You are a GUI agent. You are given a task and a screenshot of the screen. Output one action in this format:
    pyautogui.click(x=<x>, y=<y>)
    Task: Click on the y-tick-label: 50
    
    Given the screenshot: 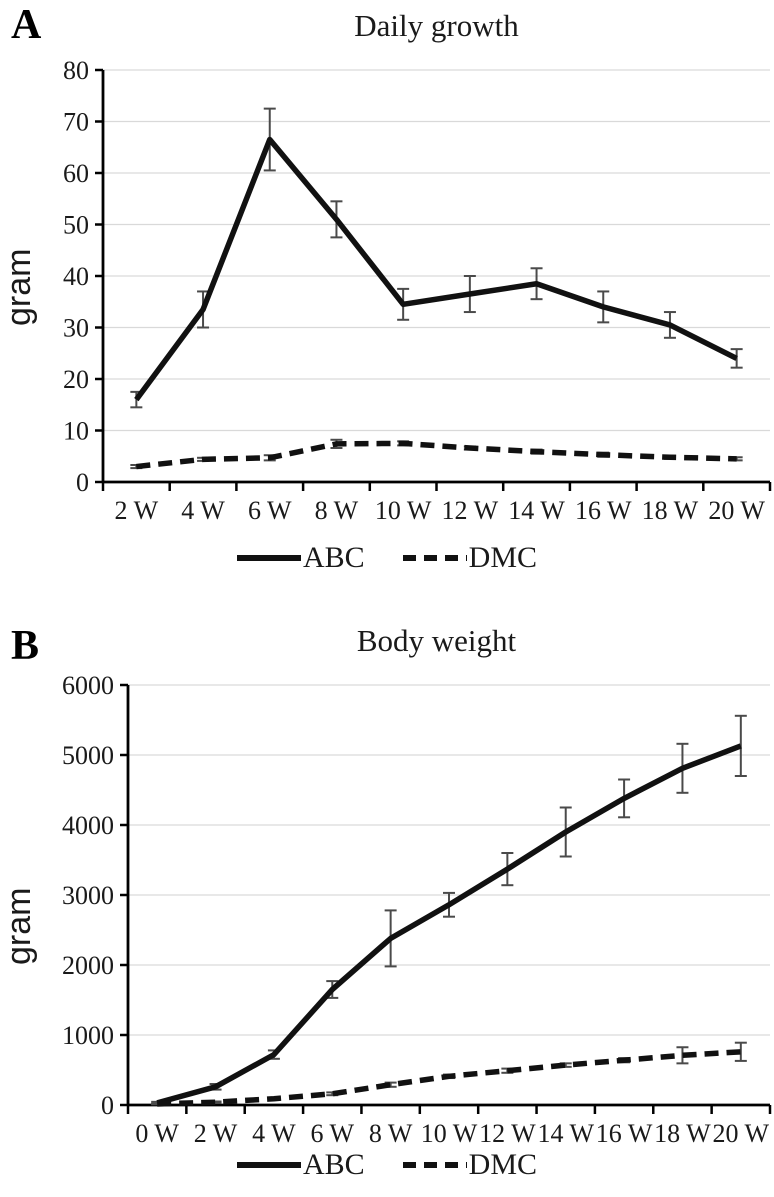 What is the action you would take?
    pyautogui.click(x=76, y=225)
    